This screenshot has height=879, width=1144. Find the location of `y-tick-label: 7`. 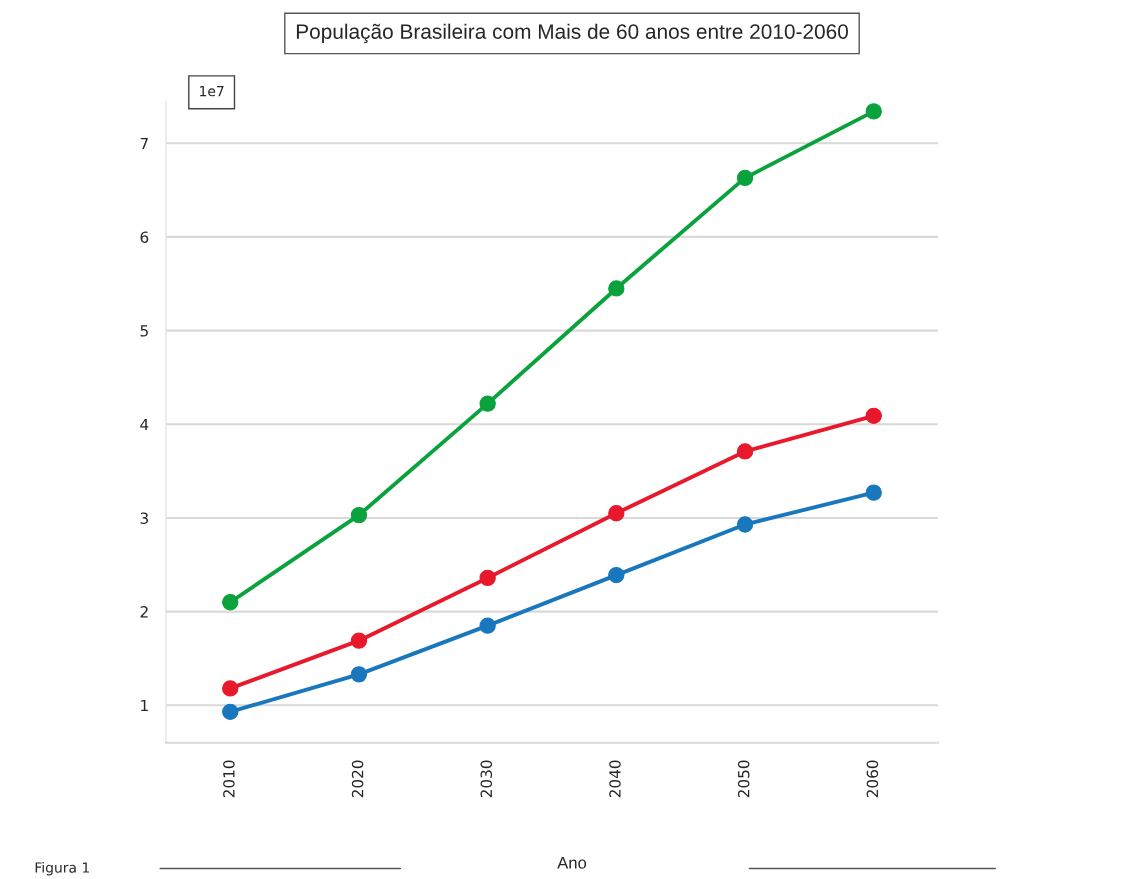

y-tick-label: 7 is located at coordinates (144, 143).